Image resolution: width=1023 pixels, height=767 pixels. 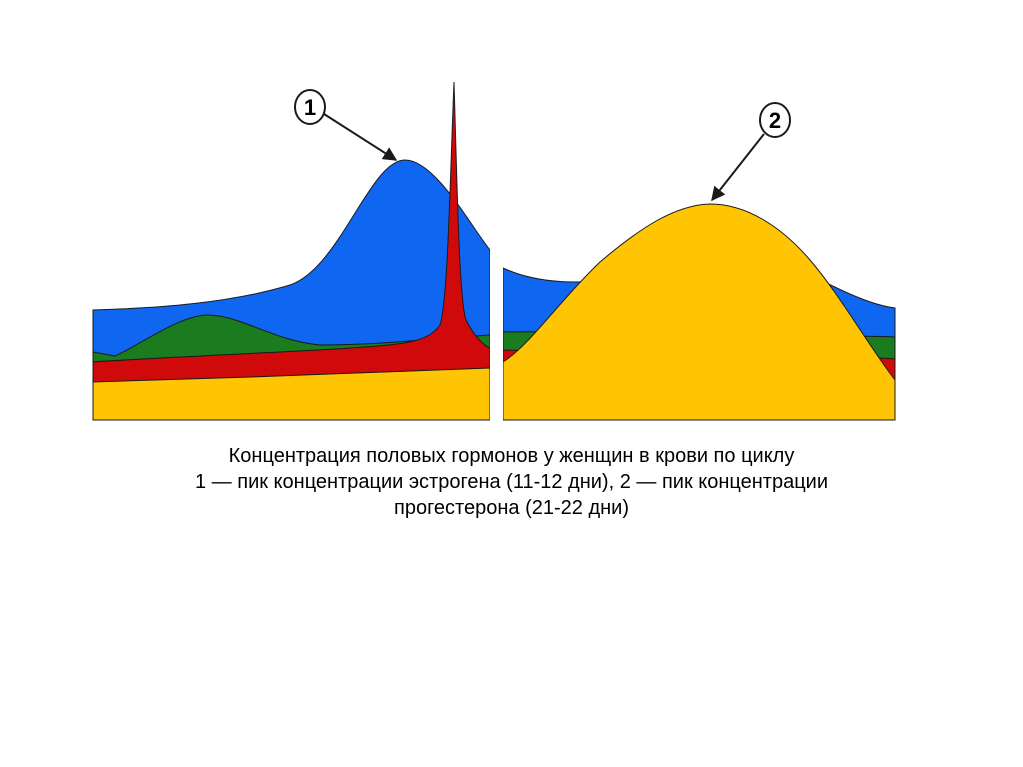 I want to click on marker-1-label: 1, so click(x=310, y=107).